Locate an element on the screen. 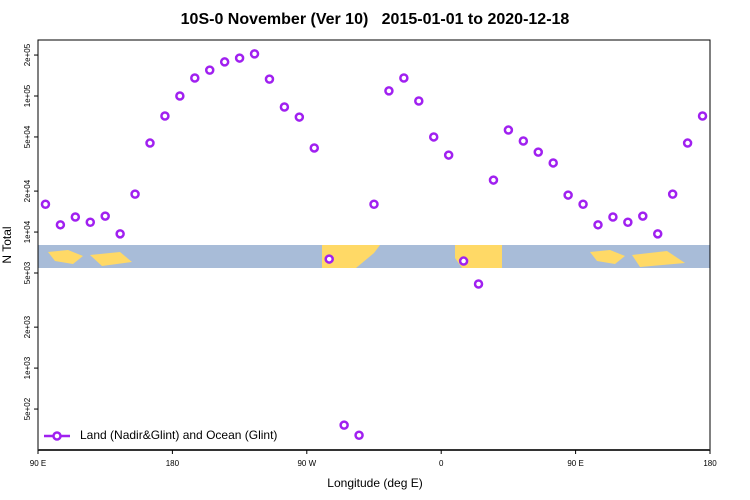  x-axis-label: Longitude (deg E) is located at coordinates (374, 483).